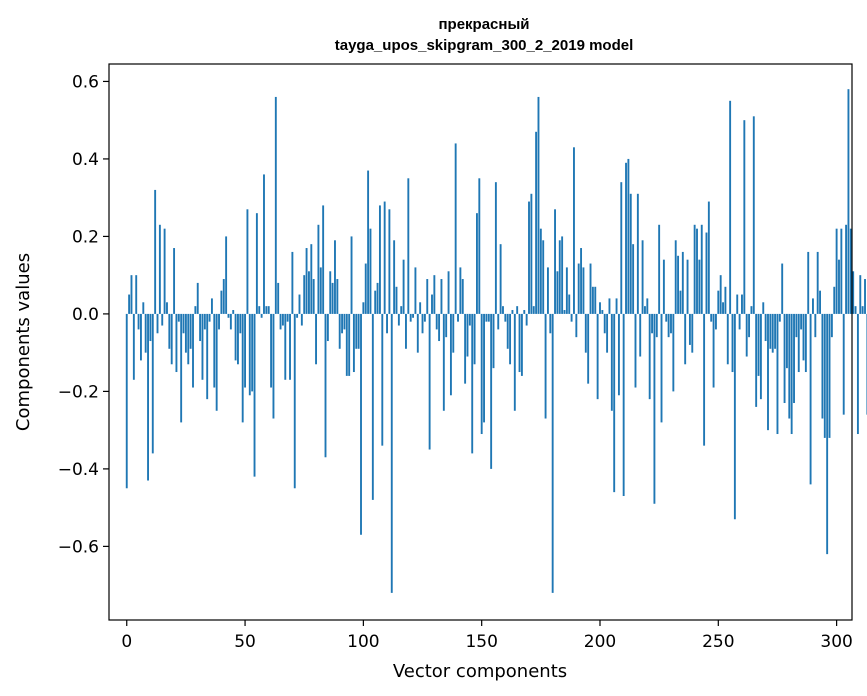 The width and height of the screenshot is (867, 696). Describe the element at coordinates (78, 470) in the screenshot. I see `y-tick-label: −0.4` at that location.